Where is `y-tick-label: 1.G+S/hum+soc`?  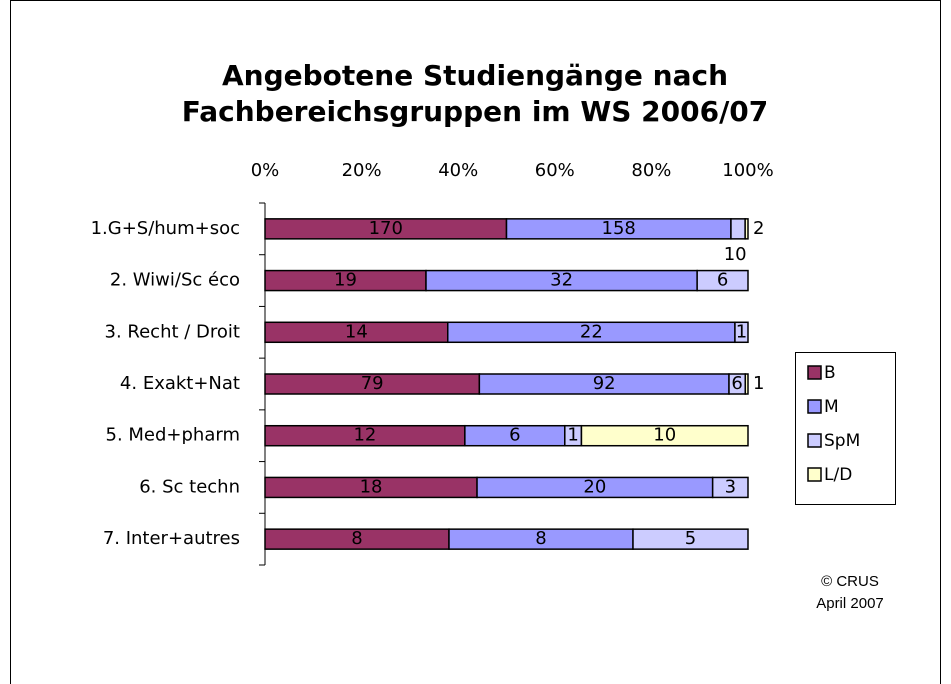 y-tick-label: 1.G+S/hum+soc is located at coordinates (165, 228).